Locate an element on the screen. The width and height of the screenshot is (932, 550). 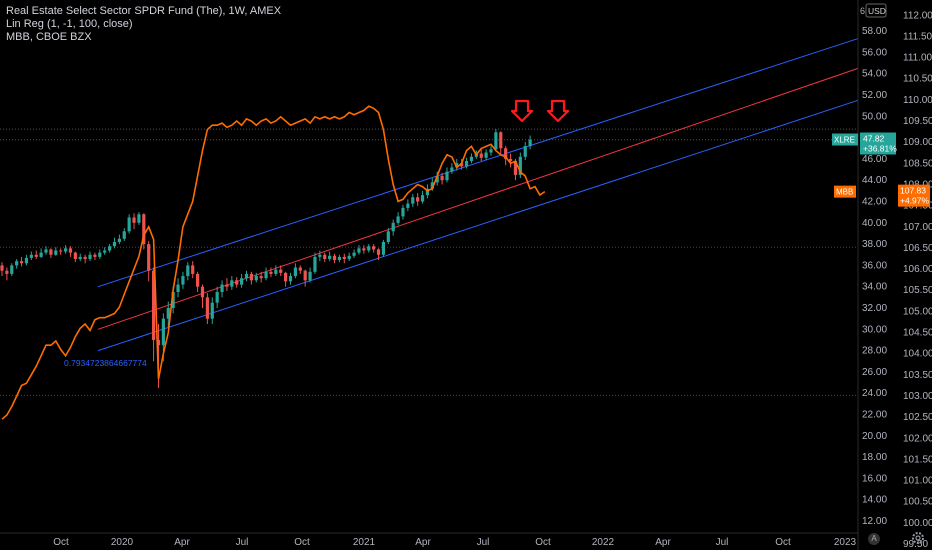
mbb-price-badge is located at coordinates (914, 195).